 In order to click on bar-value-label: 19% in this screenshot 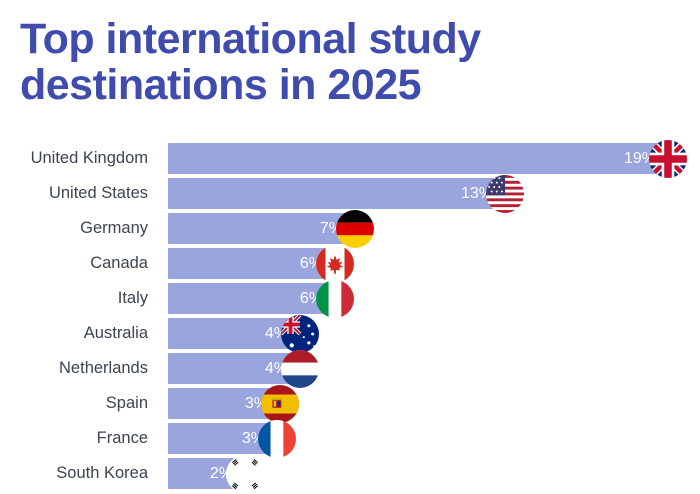, I will do `click(639, 158)`.